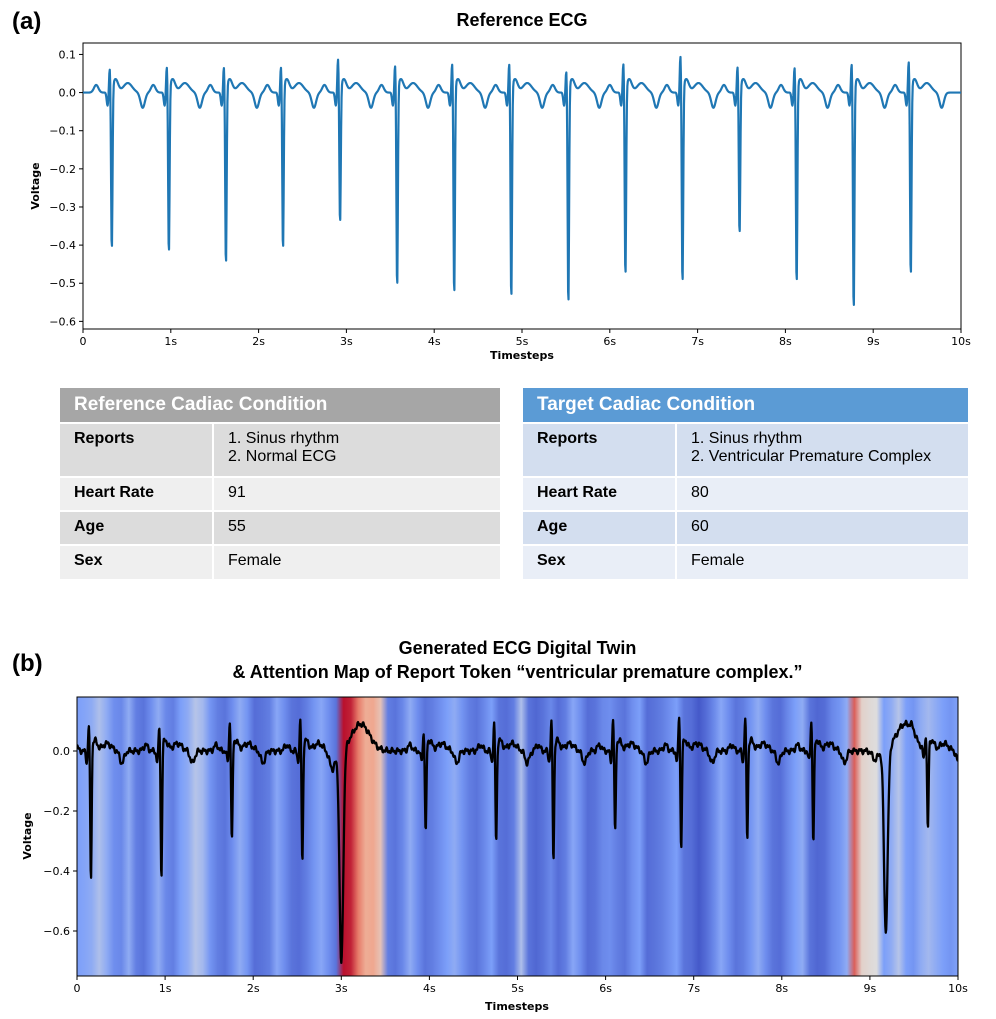 This screenshot has width=996, height=1019. Describe the element at coordinates (356, 528) in the screenshot. I see `reference-age-value: 55` at that location.